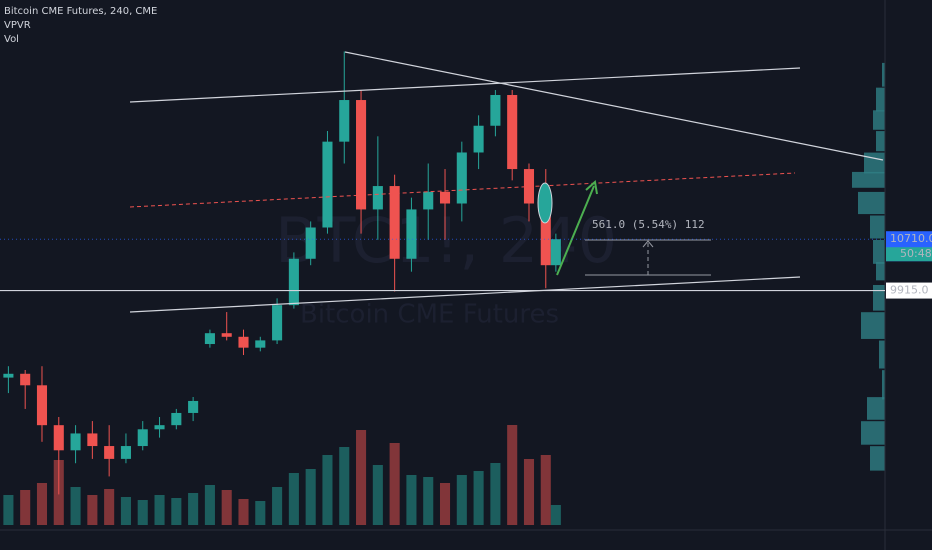  I want to click on countdown-label: 50:48, so click(916, 253).